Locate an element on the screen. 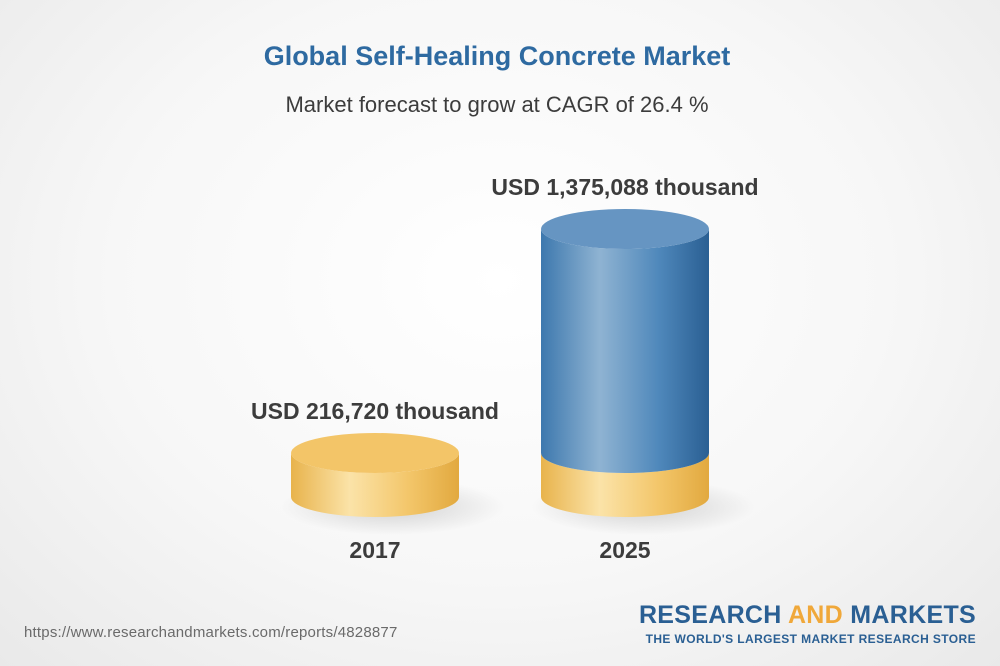  category-label: 2025 is located at coordinates (624, 550).